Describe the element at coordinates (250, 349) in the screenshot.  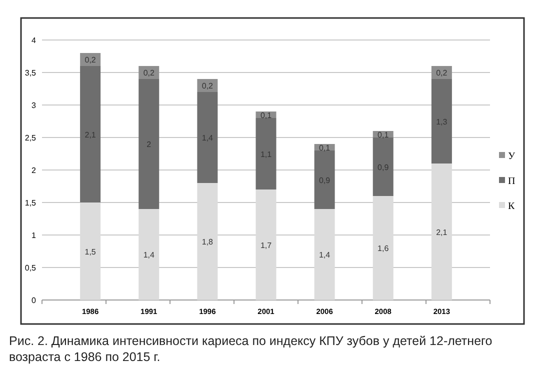
I see `text: Рис. 2. Динамика интенсивности кариеса по индексу КПУ зубов у детей 12-летнего возраста с 1986 по 2015 г.` at that location.